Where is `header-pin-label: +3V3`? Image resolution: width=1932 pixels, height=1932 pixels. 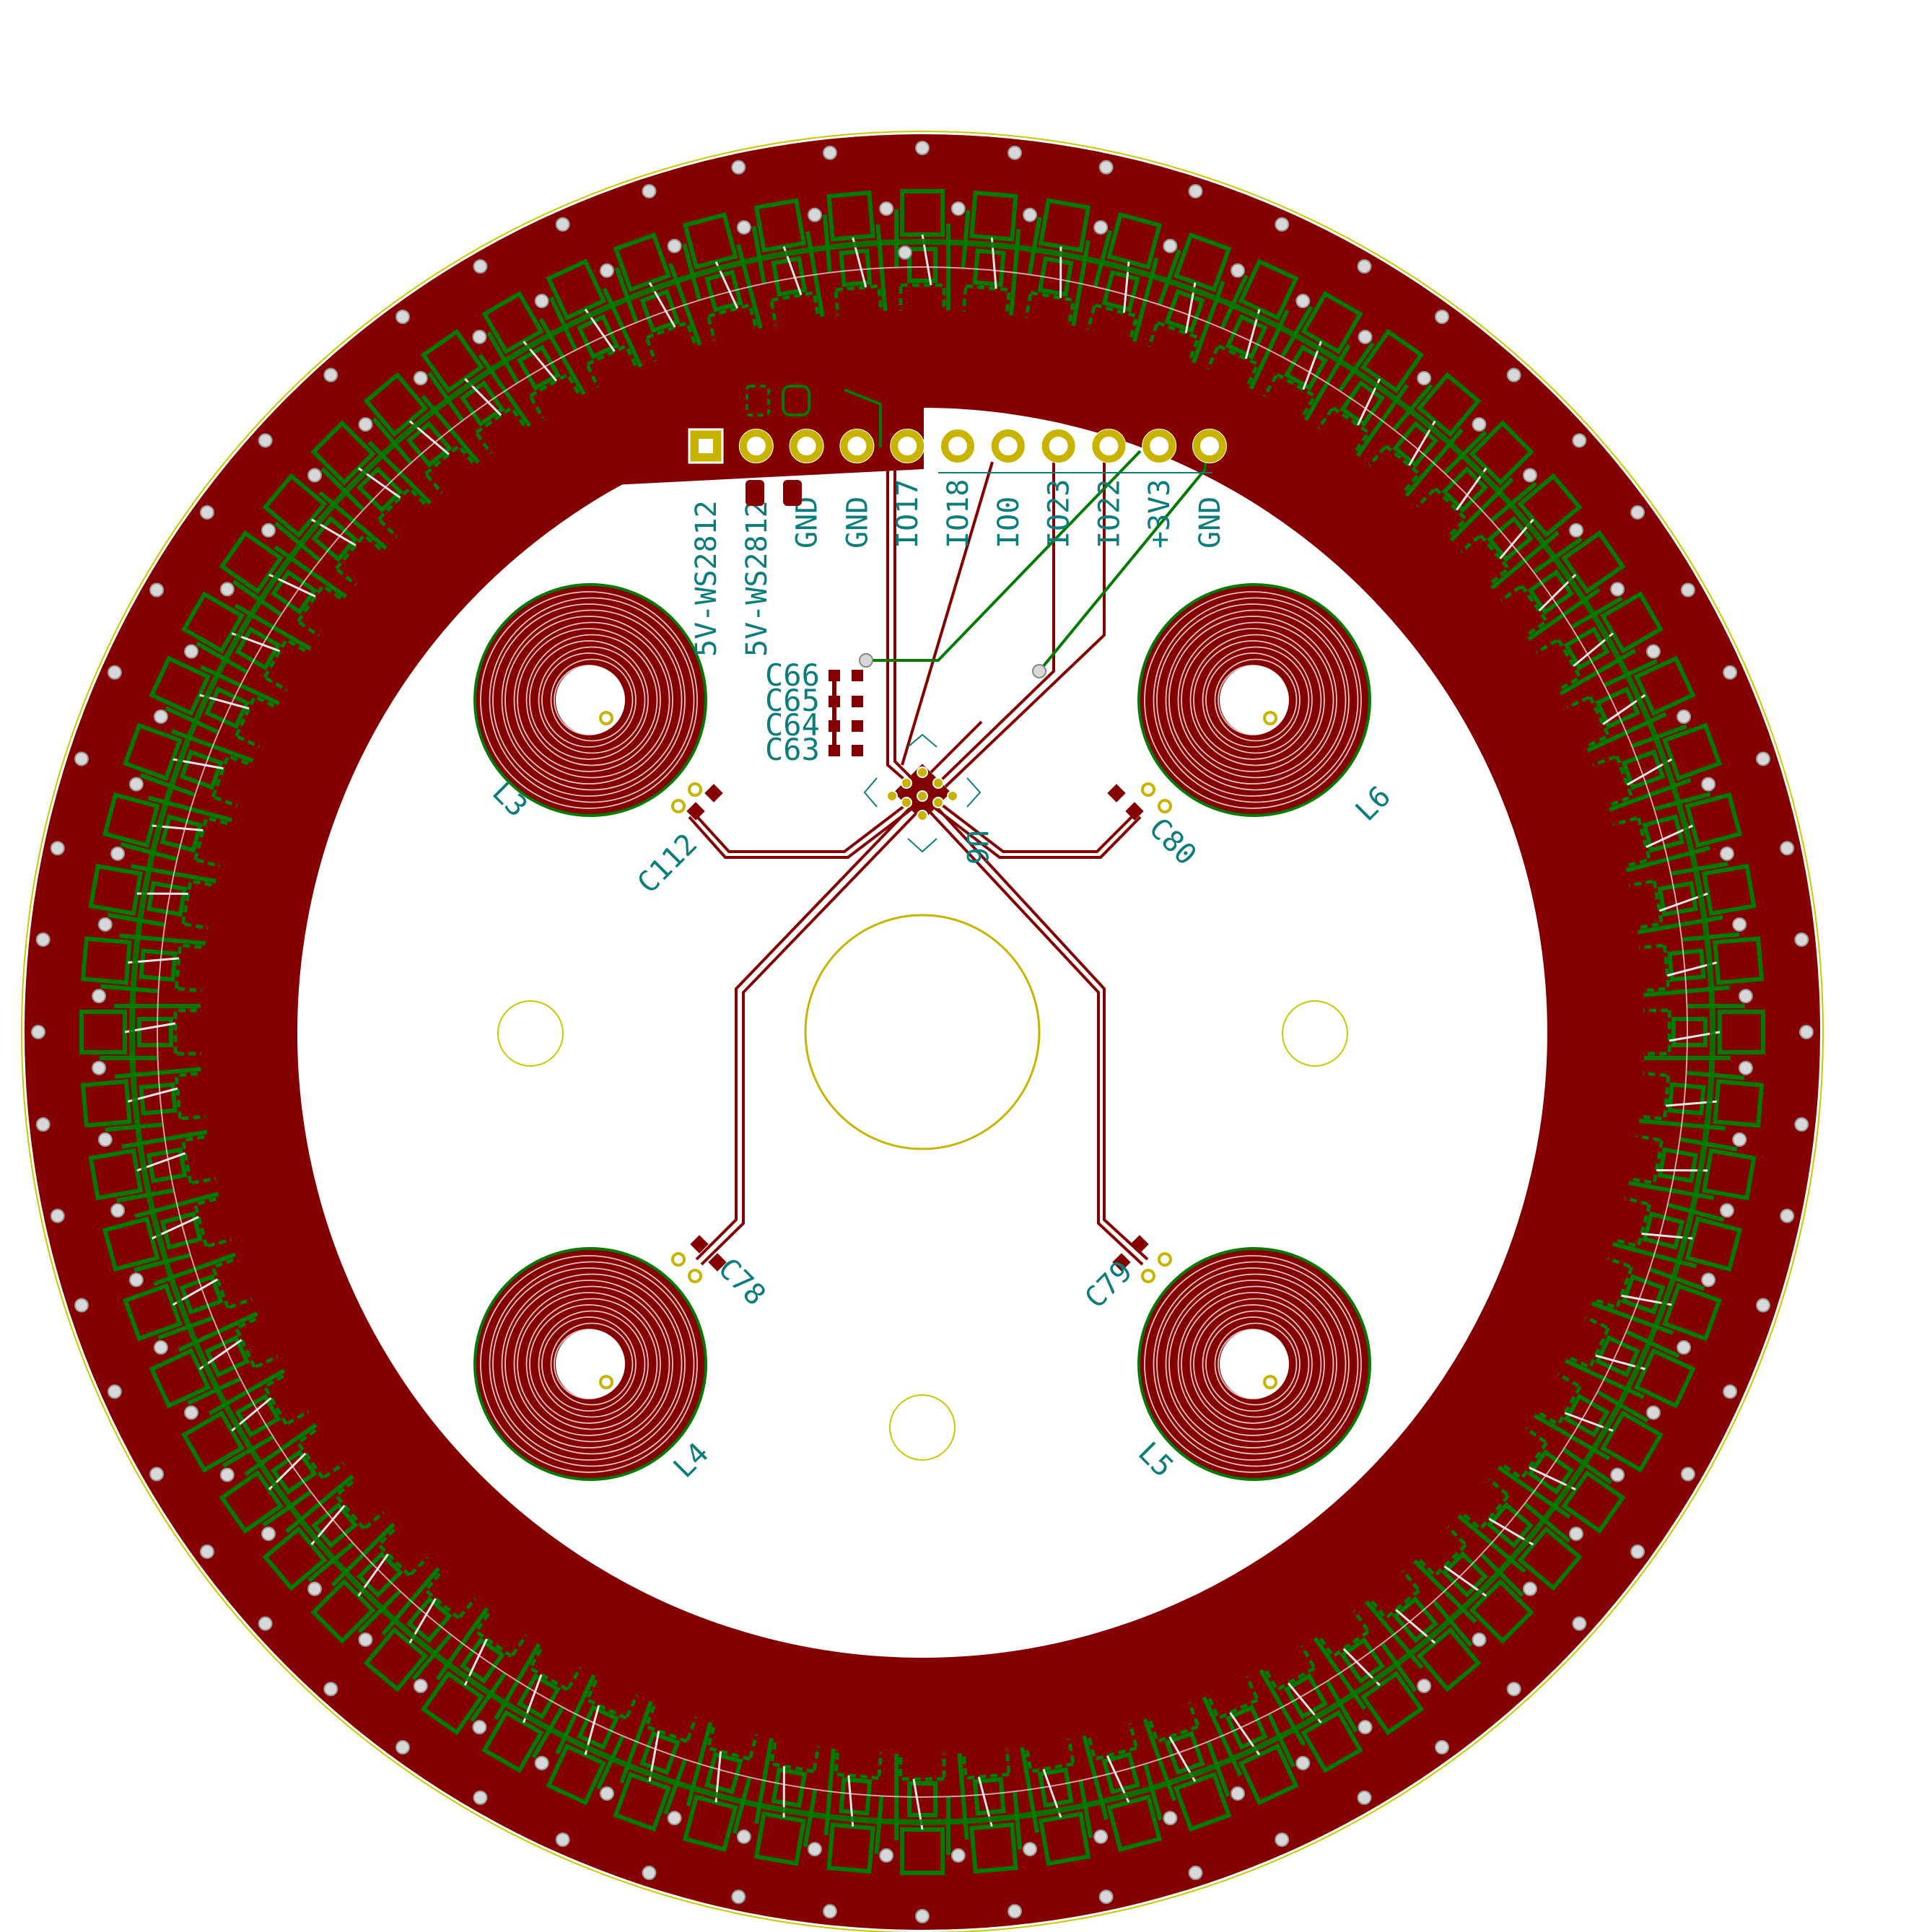
header-pin-label: +3V3 is located at coordinates (1159, 513).